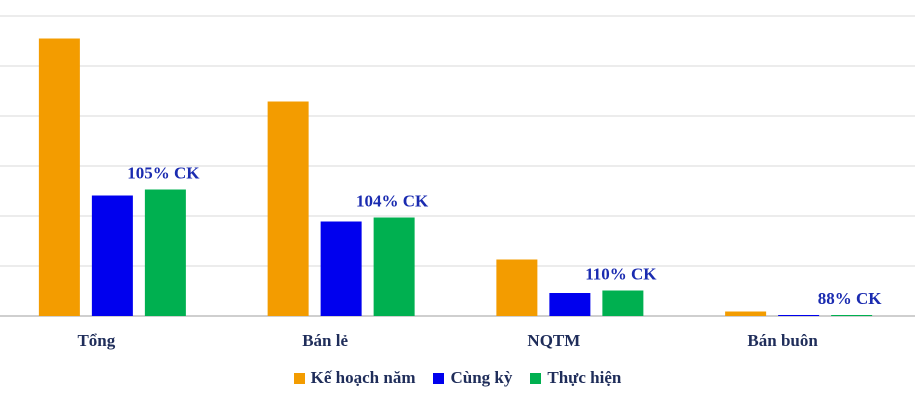 This screenshot has width=915, height=404. Describe the element at coordinates (553, 340) in the screenshot. I see `x-tick-label: NQTM` at that location.